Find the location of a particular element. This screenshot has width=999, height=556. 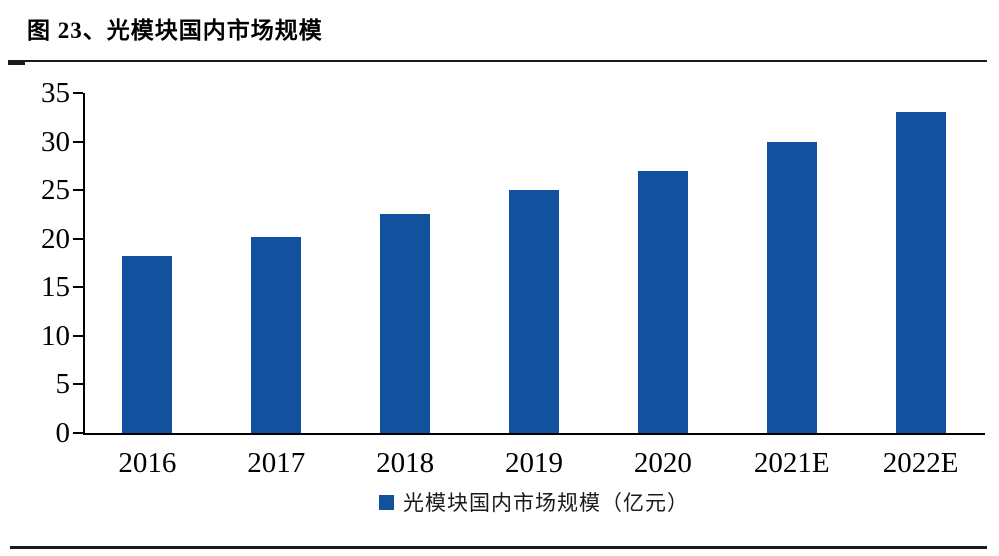

y-tick-label: 35 is located at coordinates (55, 93).